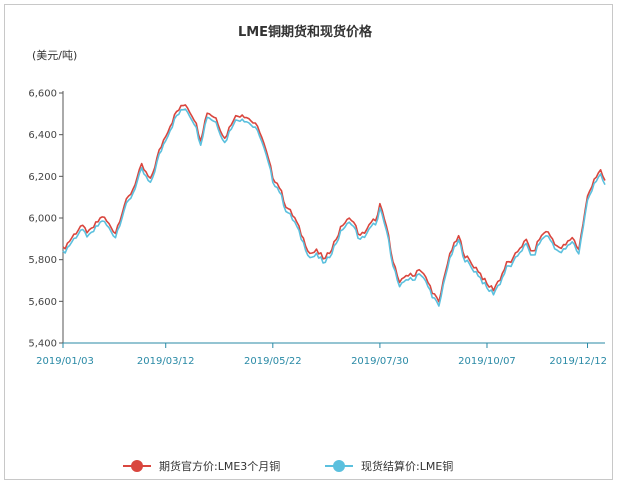 The height and width of the screenshot is (482, 618). I want to click on x-tick-label: 2019/01/03, so click(65, 361).